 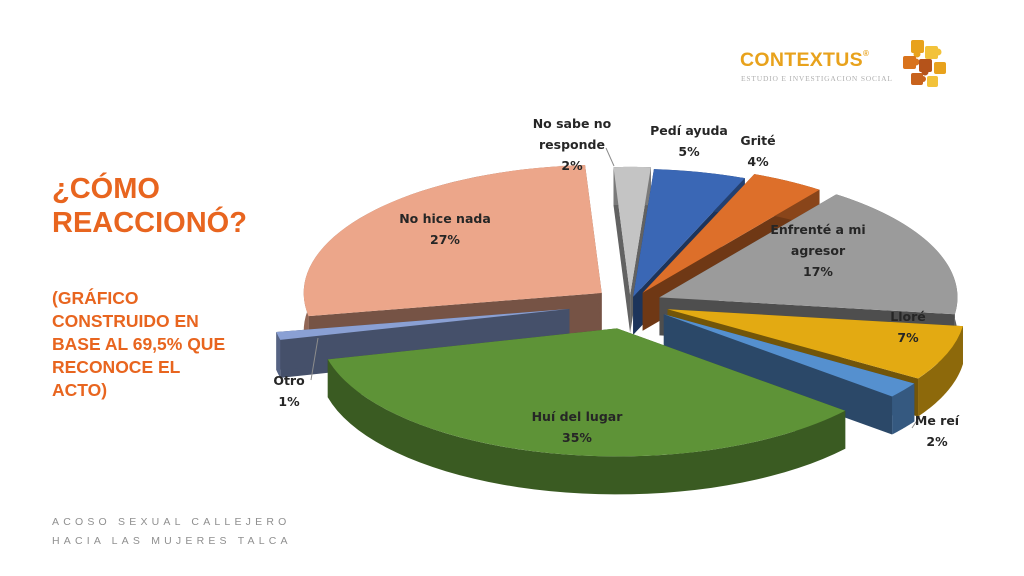 I want to click on slice-label-2: Enfrenté a mi agresor 17%, so click(x=817, y=250).